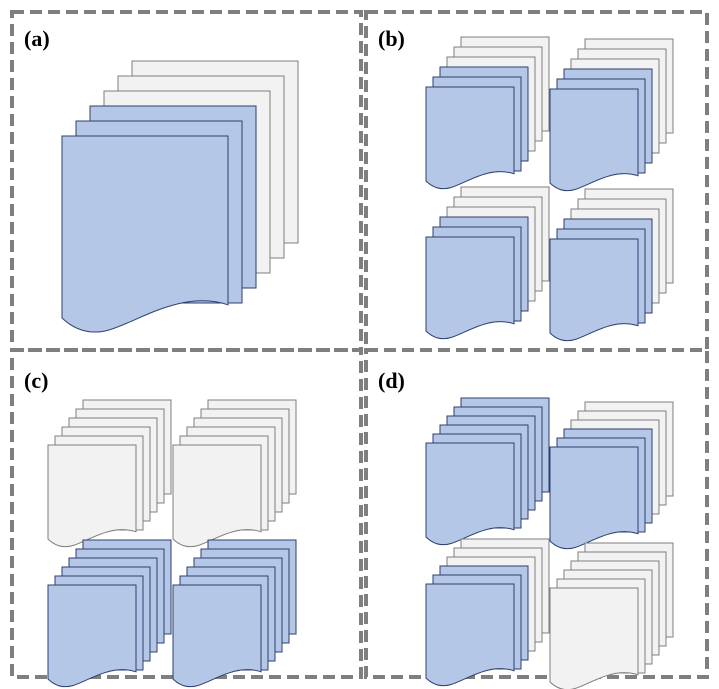 The width and height of the screenshot is (719, 689). I want to click on panel-label-c: (c), so click(36, 380).